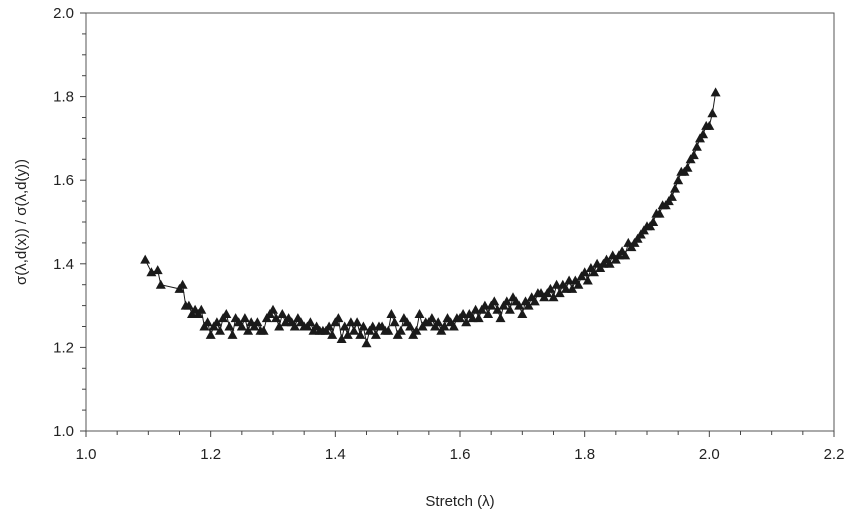  What do you see at coordinates (69, 222) in the screenshot?
I see `y-axis: 1.0 1.2 1.4 1.6 1.8 2.0` at bounding box center [69, 222].